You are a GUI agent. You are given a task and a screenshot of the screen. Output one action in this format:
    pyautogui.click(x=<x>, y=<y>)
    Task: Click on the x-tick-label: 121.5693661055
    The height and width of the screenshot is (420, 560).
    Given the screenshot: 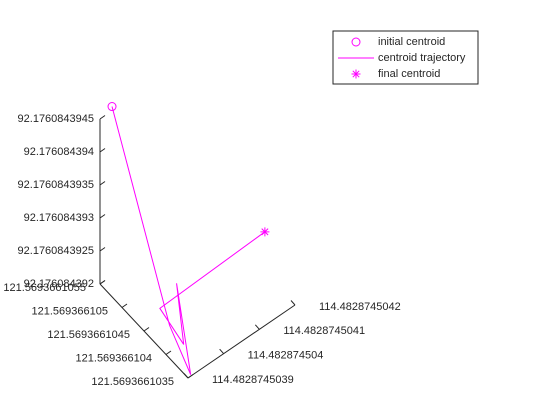 What is the action you would take?
    pyautogui.click(x=44, y=288)
    